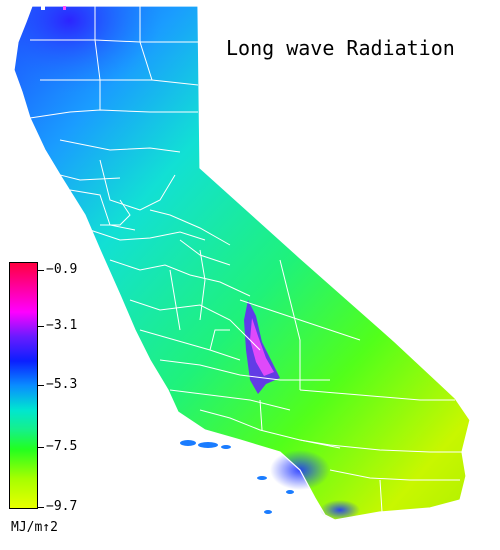 This screenshot has width=500, height=550. What do you see at coordinates (62, 269) in the screenshot?
I see `legend-tick-label: −0.9` at bounding box center [62, 269].